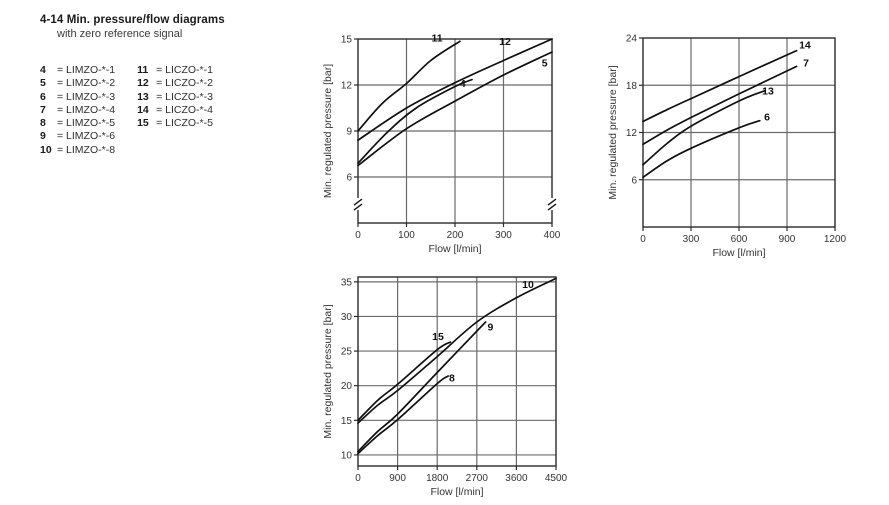  What do you see at coordinates (632, 39) in the screenshot?
I see `y-tick-label: 24` at bounding box center [632, 39].